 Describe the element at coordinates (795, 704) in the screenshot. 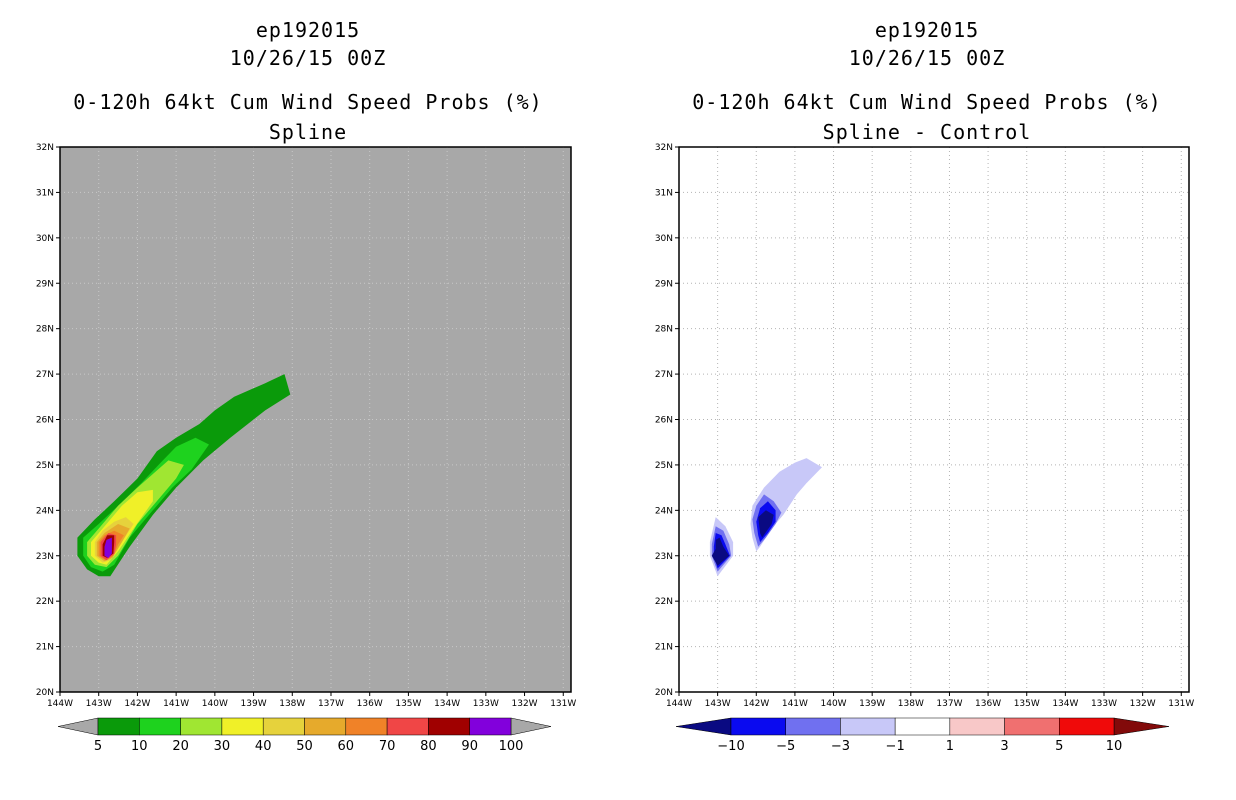

I see `right-x-tick-label: 141W` at that location.